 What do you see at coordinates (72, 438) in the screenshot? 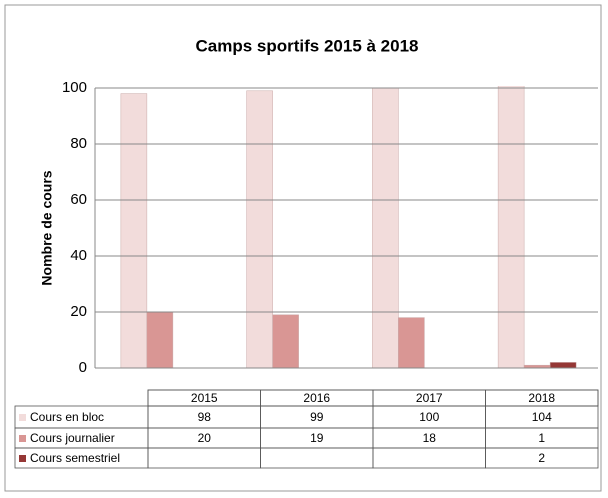
I see `legend-label: Cours journalier` at bounding box center [72, 438].